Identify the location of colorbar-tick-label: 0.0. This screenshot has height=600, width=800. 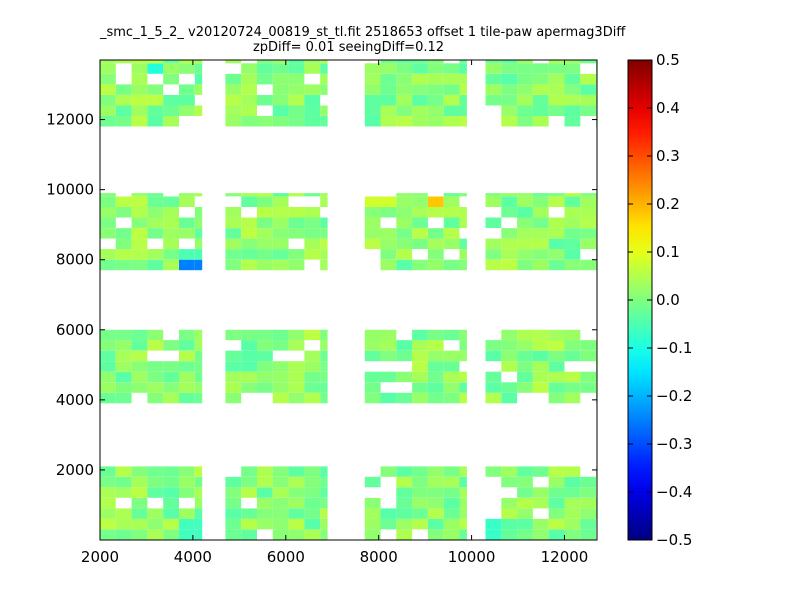
(668, 300).